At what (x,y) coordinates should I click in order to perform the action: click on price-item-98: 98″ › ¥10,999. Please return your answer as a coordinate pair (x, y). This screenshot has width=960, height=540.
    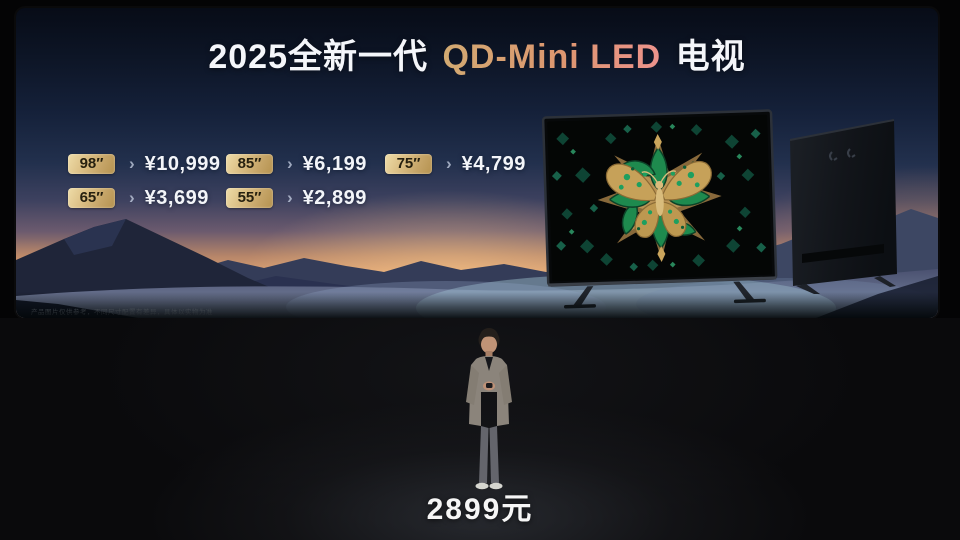
    Looking at the image, I should click on (144, 163).